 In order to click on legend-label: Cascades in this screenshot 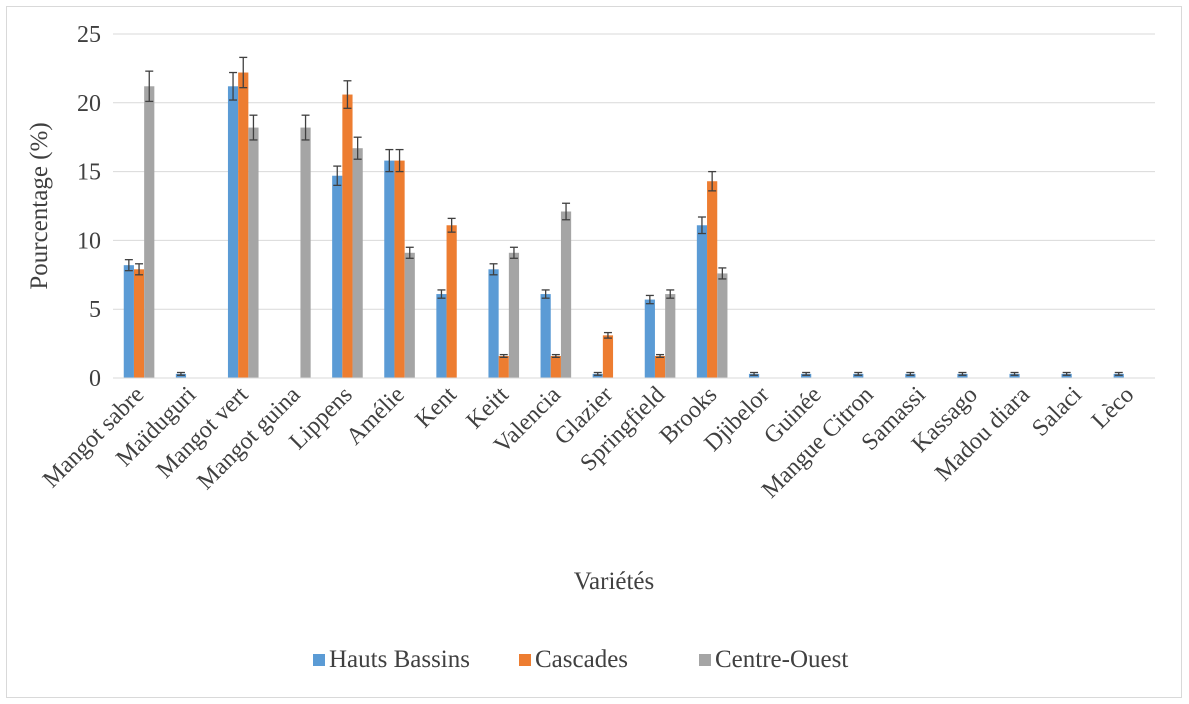, I will do `click(581, 659)`.